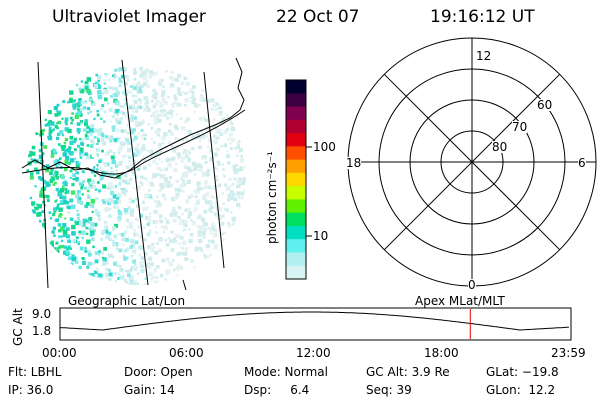  Describe the element at coordinates (460, 301) in the screenshot. I see `apex-panel-label: Apex MLat/MLT` at that location.